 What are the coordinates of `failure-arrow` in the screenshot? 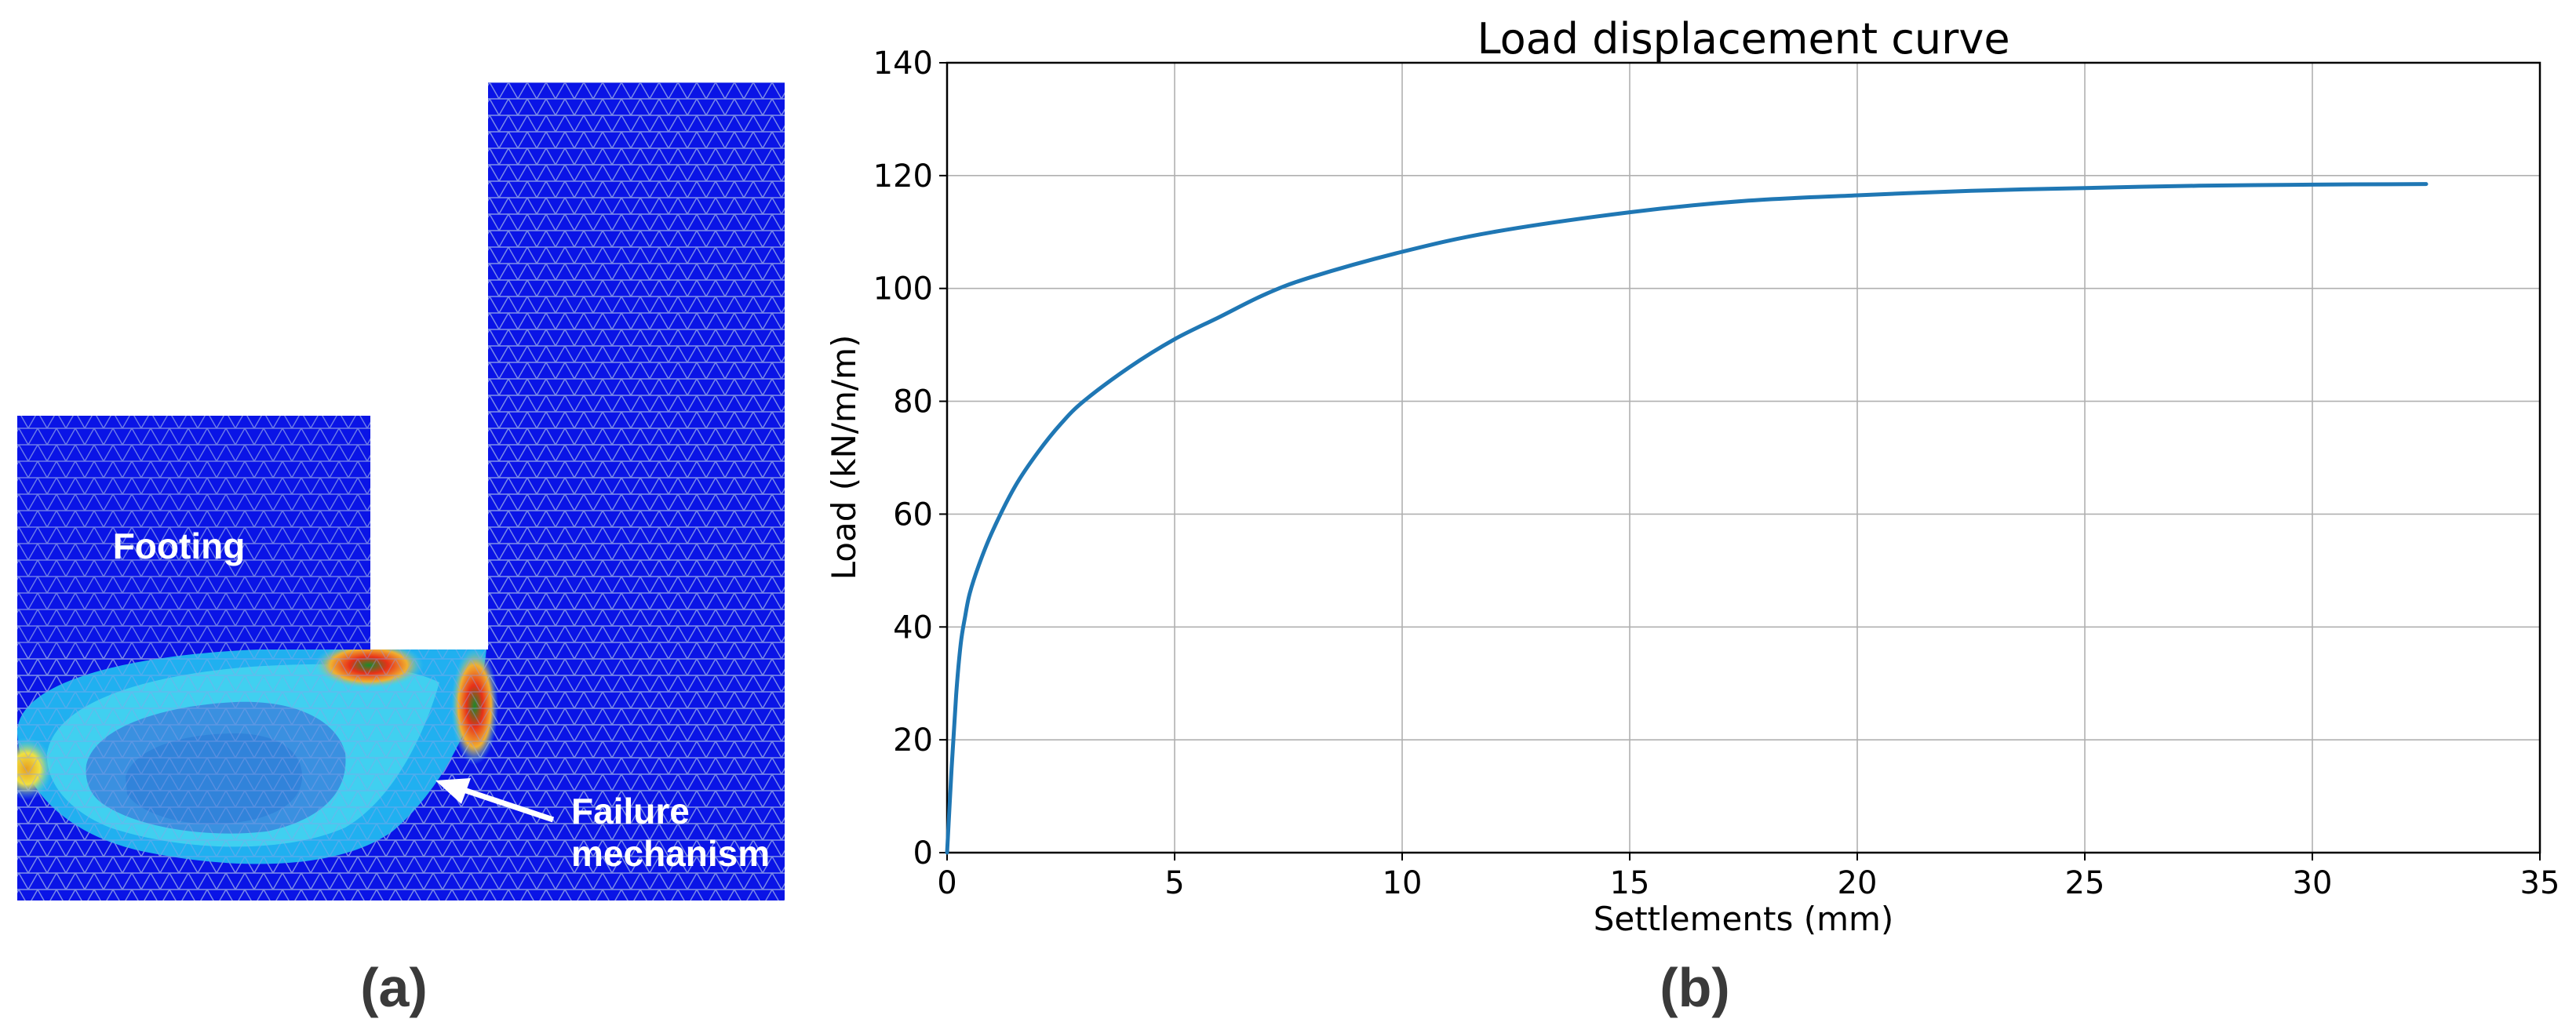 It's located at (495, 800).